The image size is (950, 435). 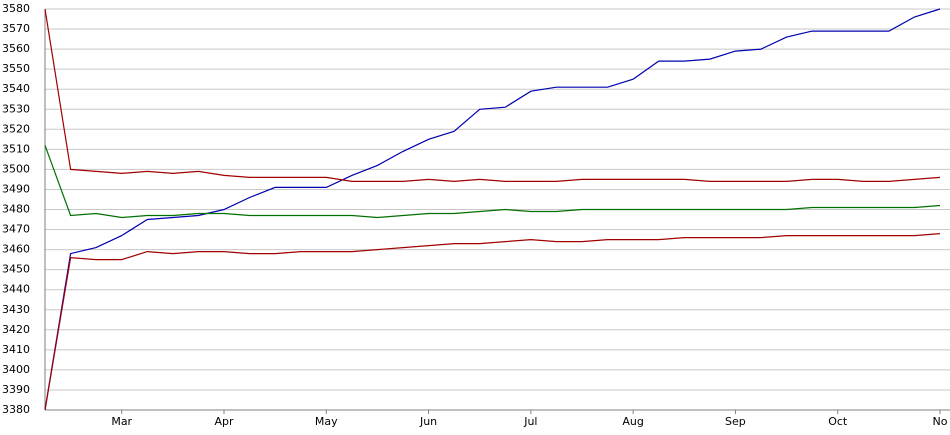 I want to click on y-tick-label: 3450, so click(x=16, y=269).